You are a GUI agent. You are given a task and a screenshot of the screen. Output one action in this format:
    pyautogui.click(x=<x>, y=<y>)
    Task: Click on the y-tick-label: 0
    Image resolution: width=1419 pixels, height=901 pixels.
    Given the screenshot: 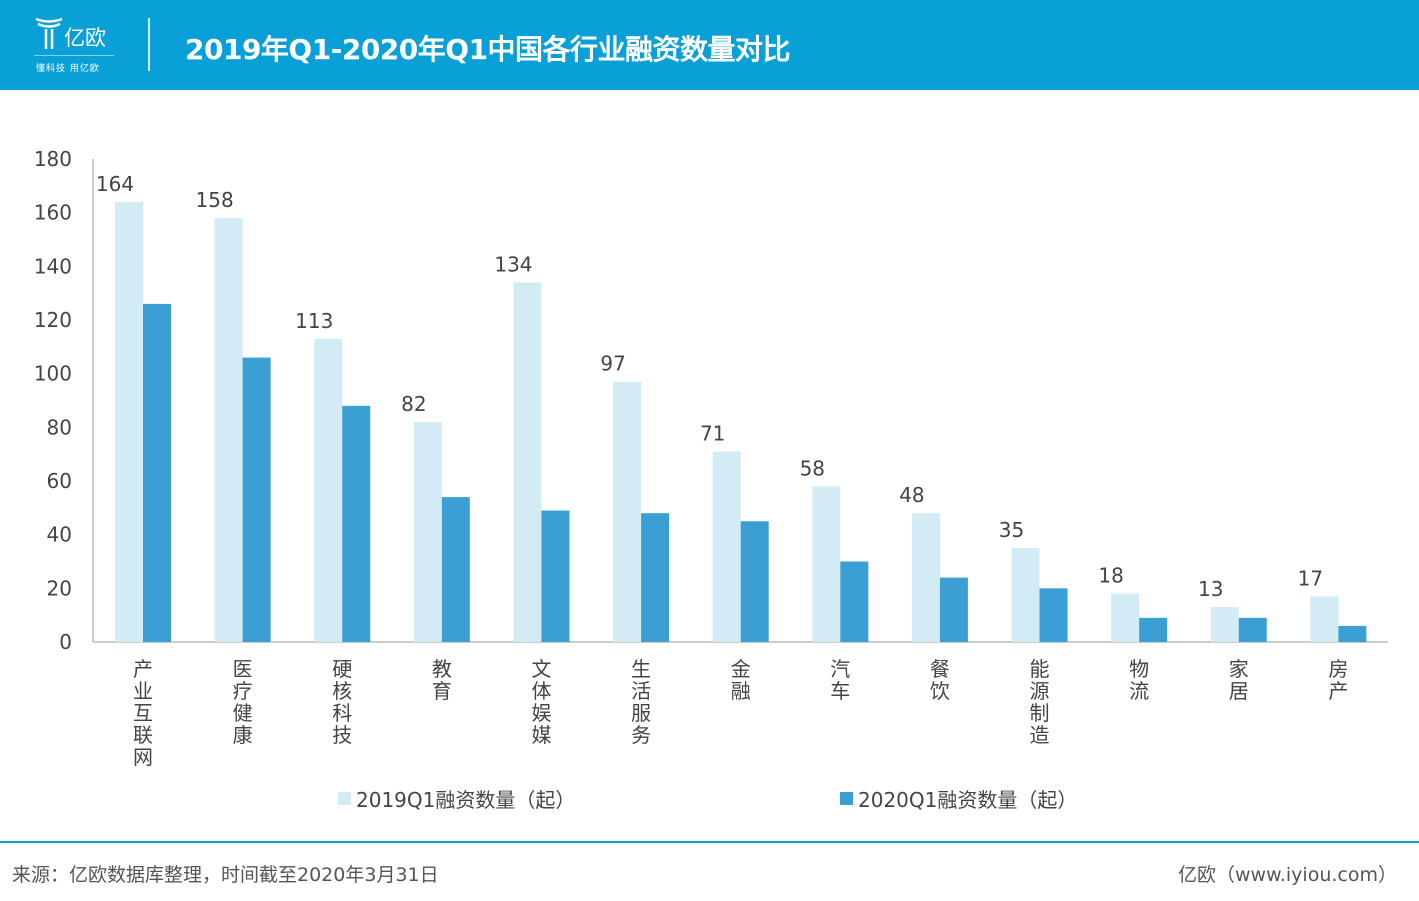 What is the action you would take?
    pyautogui.click(x=65, y=642)
    